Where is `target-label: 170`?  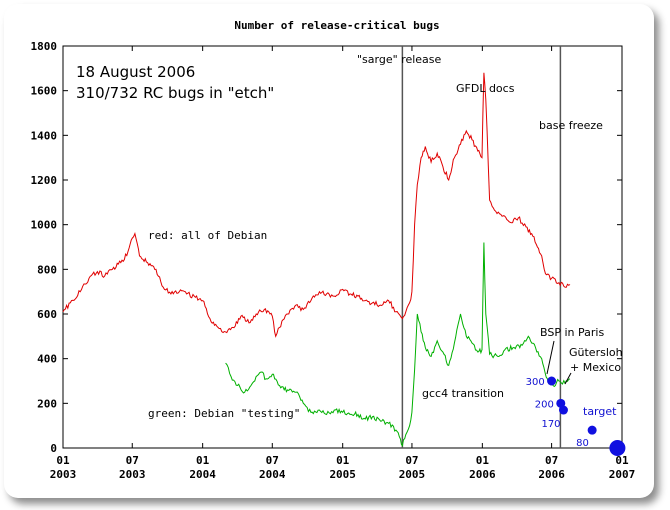
target-label: 170 is located at coordinates (550, 424).